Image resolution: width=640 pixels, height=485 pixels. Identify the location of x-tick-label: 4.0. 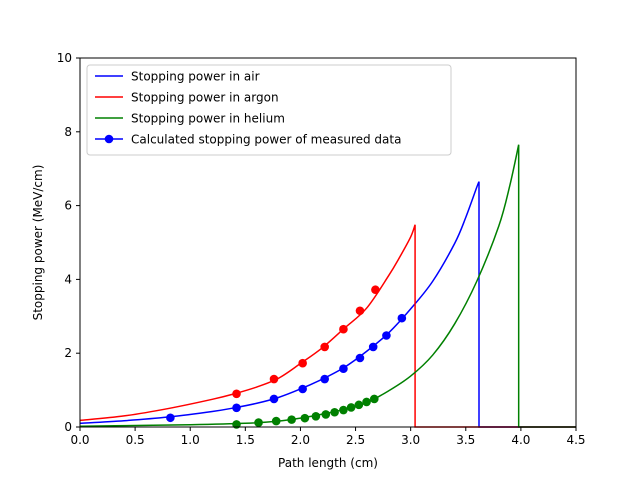
(520, 440).